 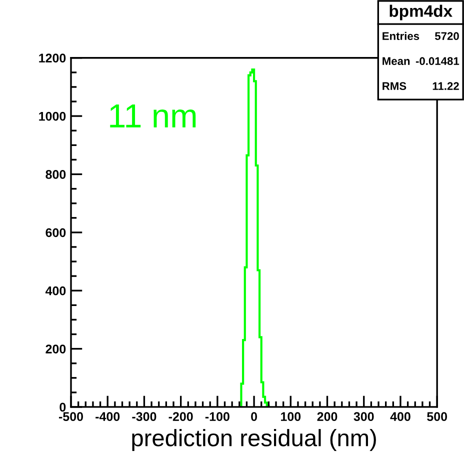 I want to click on x-tick-label: -200, so click(x=180, y=417).